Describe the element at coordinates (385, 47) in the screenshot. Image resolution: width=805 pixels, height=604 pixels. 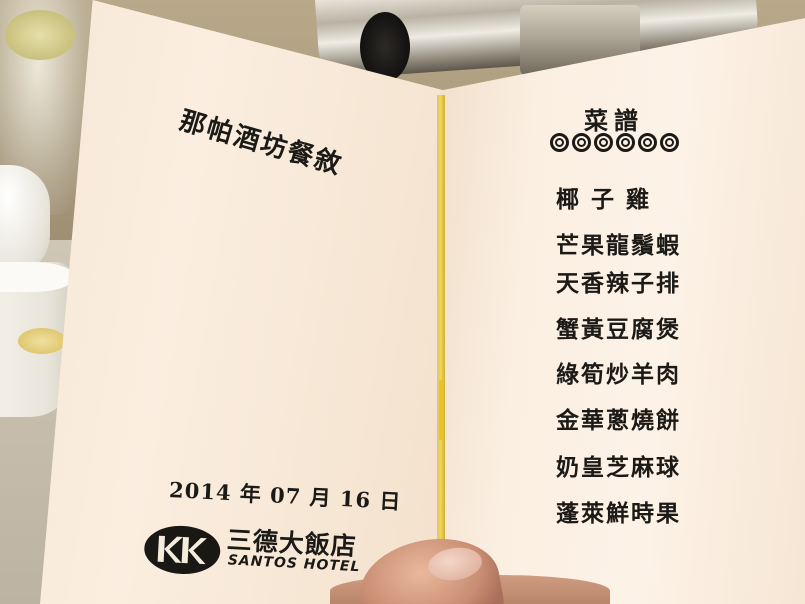
I see `metal-roller-cap` at that location.